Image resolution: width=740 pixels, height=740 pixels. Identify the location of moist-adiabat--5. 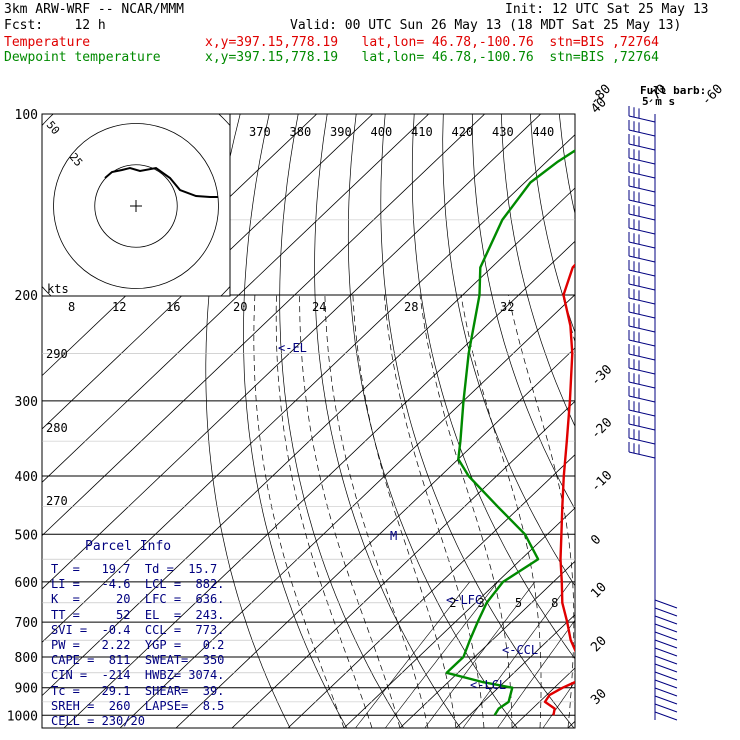
(324, 511).